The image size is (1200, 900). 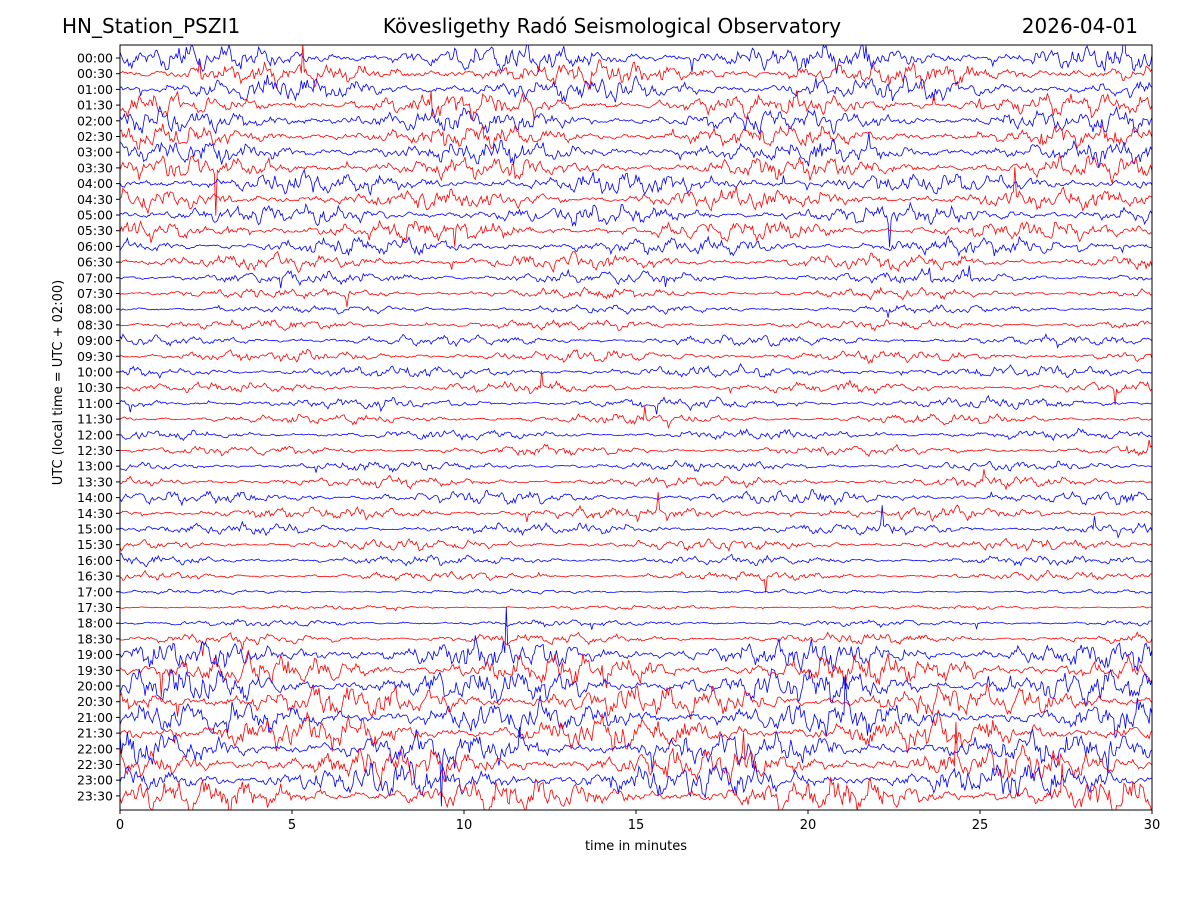 What do you see at coordinates (95, 120) in the screenshot?
I see `y-tick-label: 02:00` at bounding box center [95, 120].